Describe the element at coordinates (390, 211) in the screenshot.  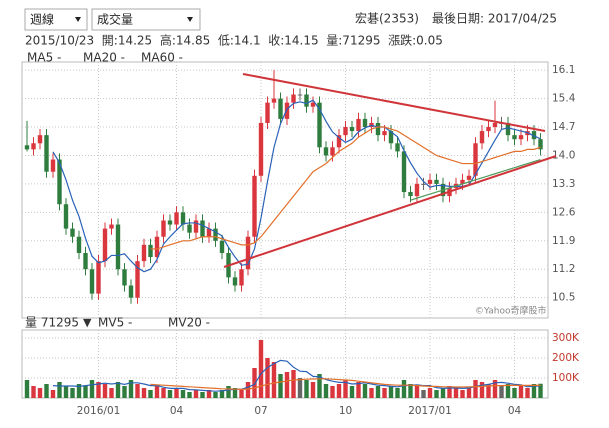
I see `trend-line` at that location.